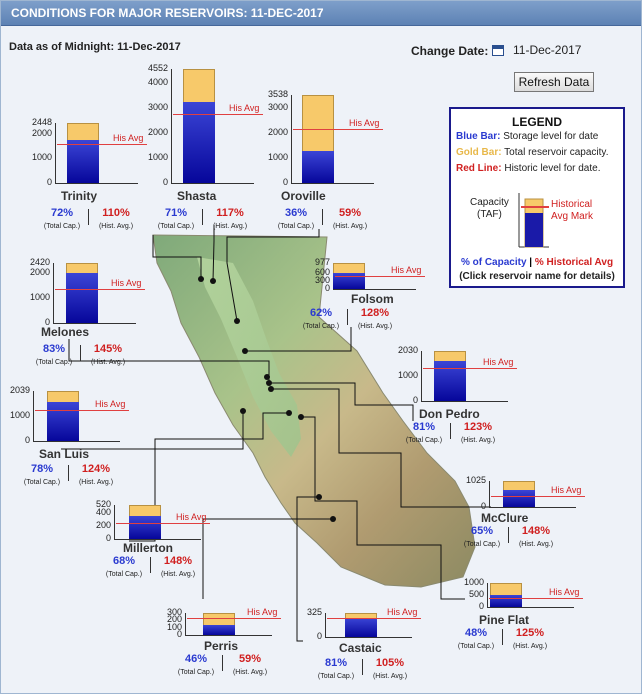  What do you see at coordinates (54, 349) in the screenshot?
I see `pct-capacity: 83%` at bounding box center [54, 349].